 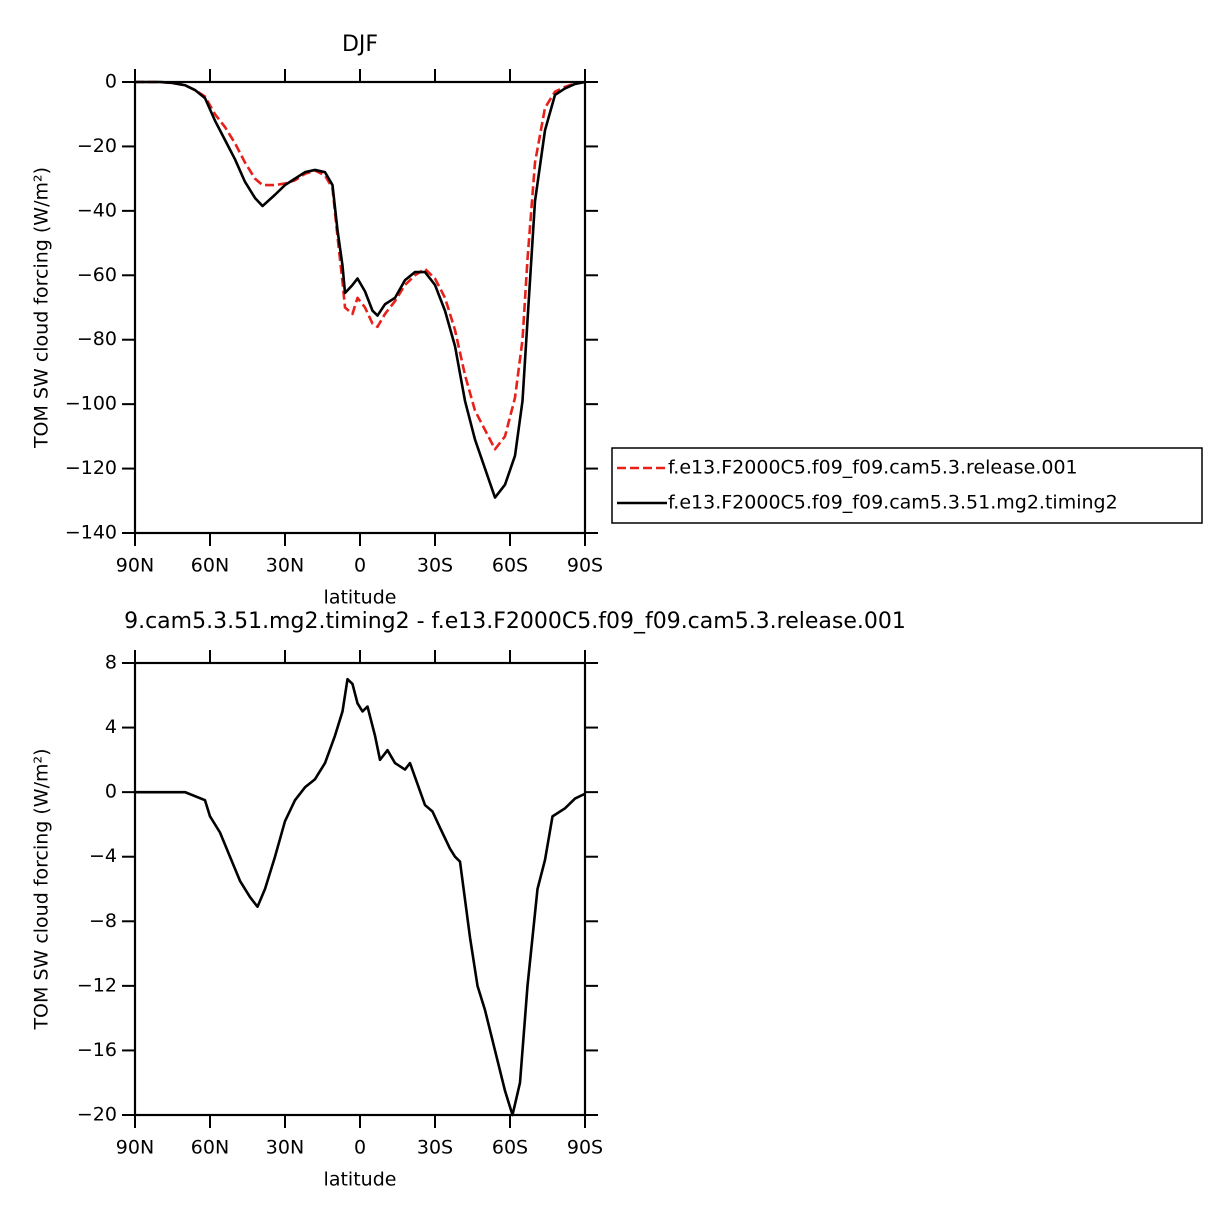 What do you see at coordinates (97, 339) in the screenshot?
I see `y-tick-label: −80` at bounding box center [97, 339].